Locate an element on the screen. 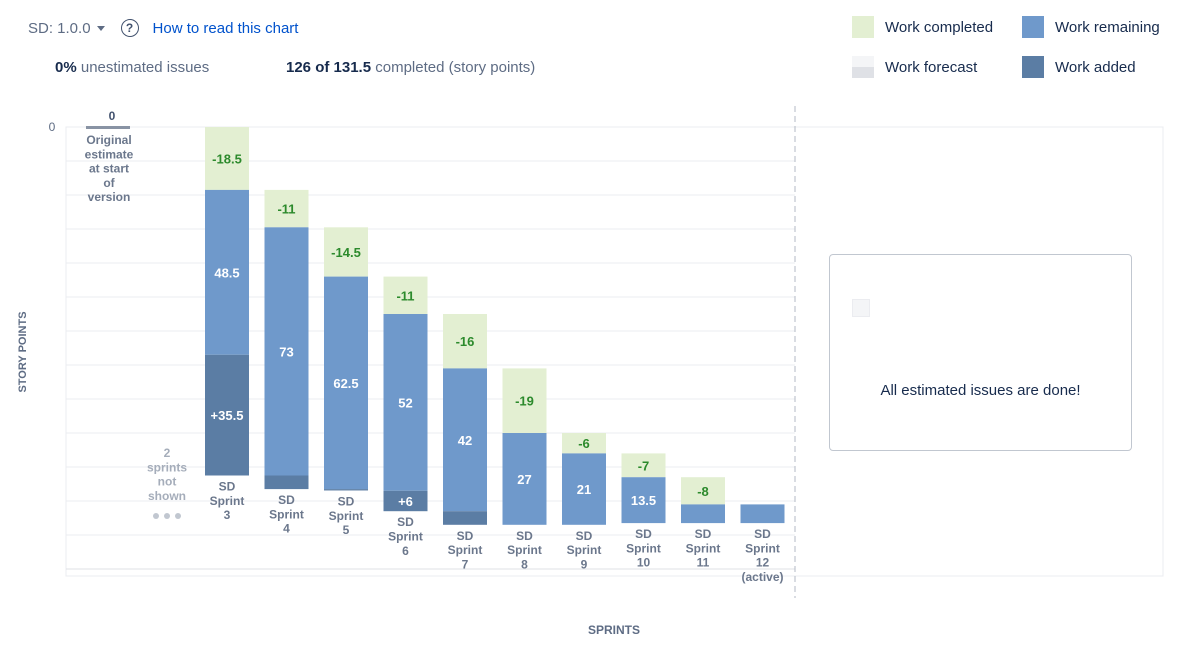 This screenshot has height=651, width=1200. forecast-message: All estimated issues are done! is located at coordinates (980, 390).